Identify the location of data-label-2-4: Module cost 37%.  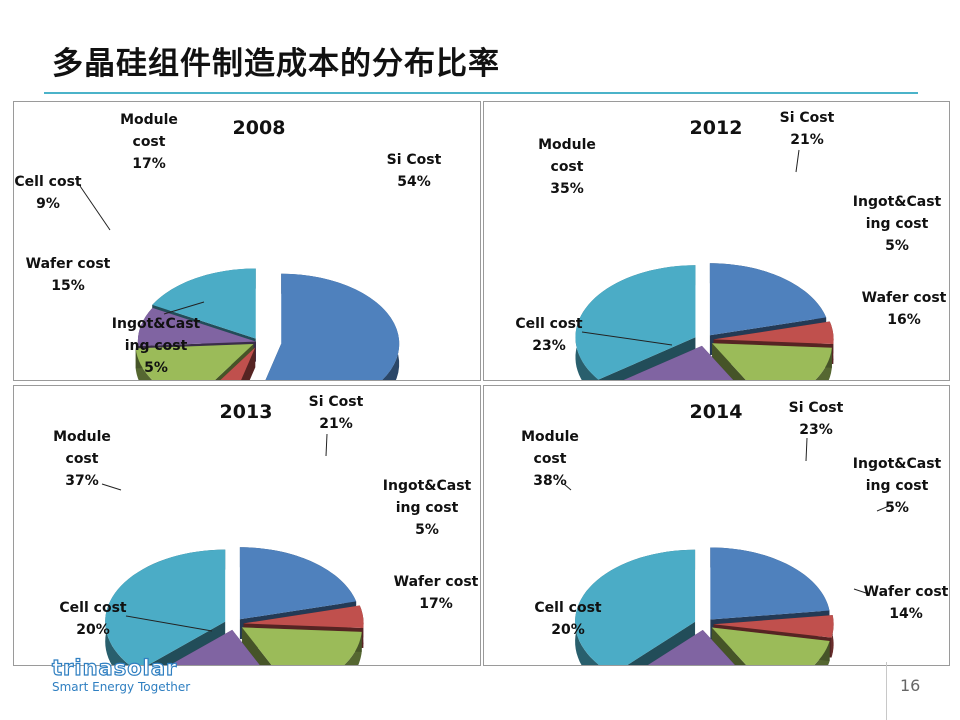
(82, 459).